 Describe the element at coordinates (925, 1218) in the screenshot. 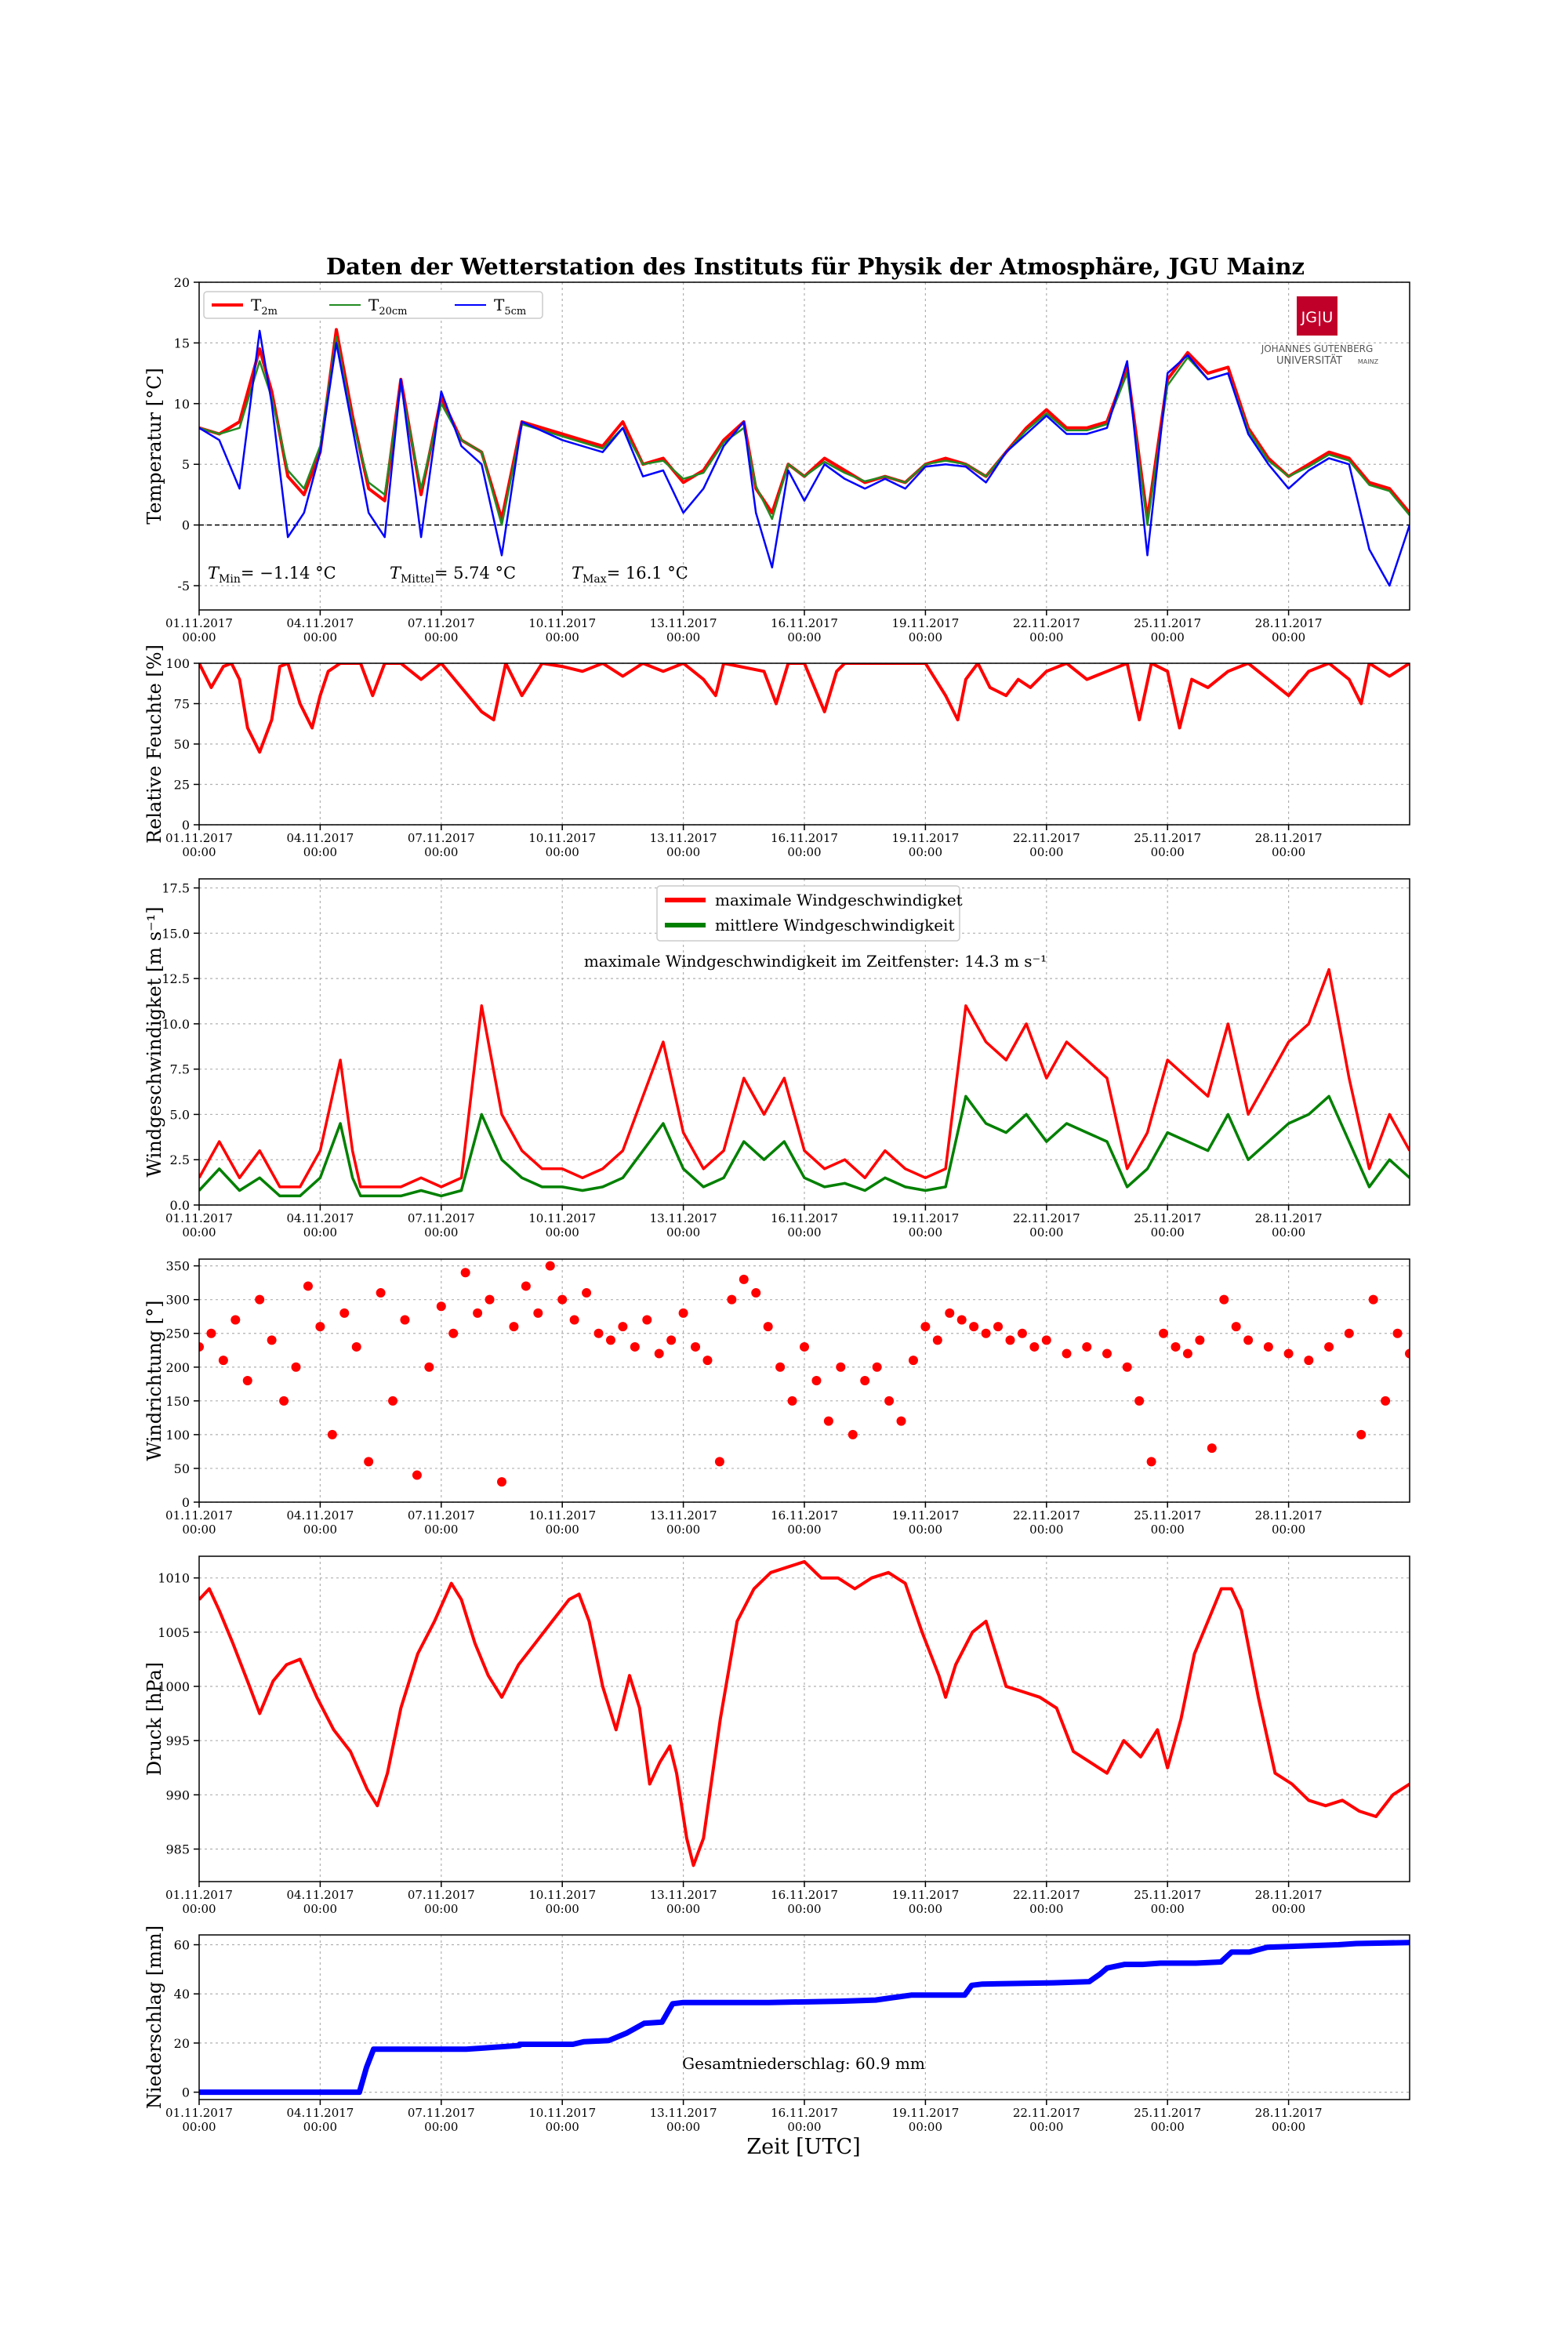

I see `wind-speed-xtick-date: 19.11.2017` at that location.